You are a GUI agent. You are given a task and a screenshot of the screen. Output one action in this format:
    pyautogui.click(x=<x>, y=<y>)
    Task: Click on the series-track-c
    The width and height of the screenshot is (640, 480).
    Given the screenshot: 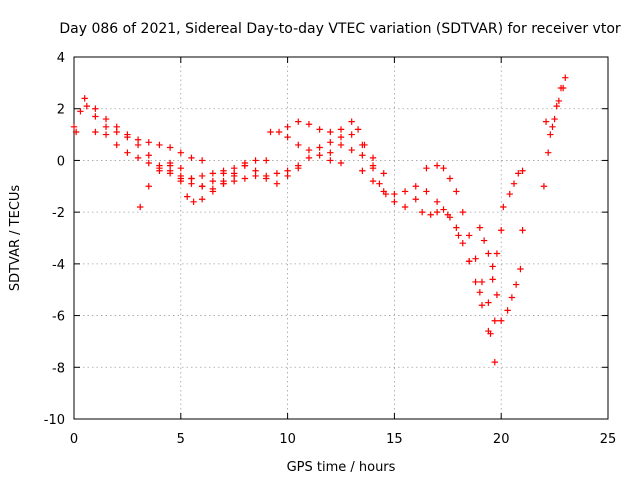 What is the action you would take?
    pyautogui.click(x=170, y=159)
    